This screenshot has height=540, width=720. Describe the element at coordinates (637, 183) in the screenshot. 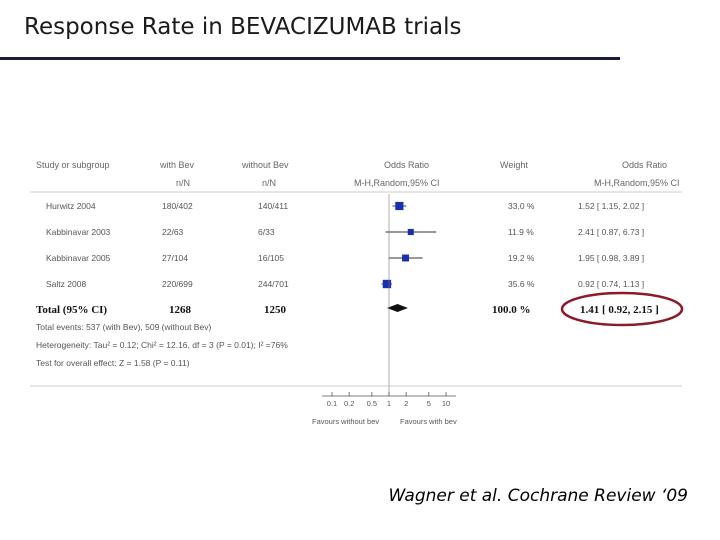

I see `header-or-text-sub: M-H,Random,95% CI` at that location.